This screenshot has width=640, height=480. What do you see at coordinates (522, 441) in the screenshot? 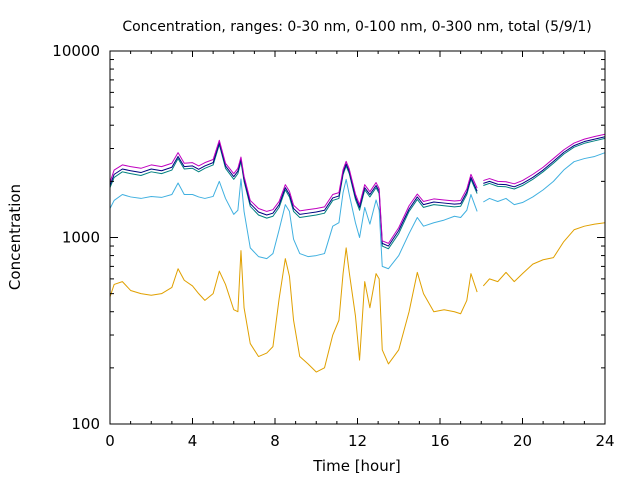
I see `x-tick-label: 20` at bounding box center [522, 441].